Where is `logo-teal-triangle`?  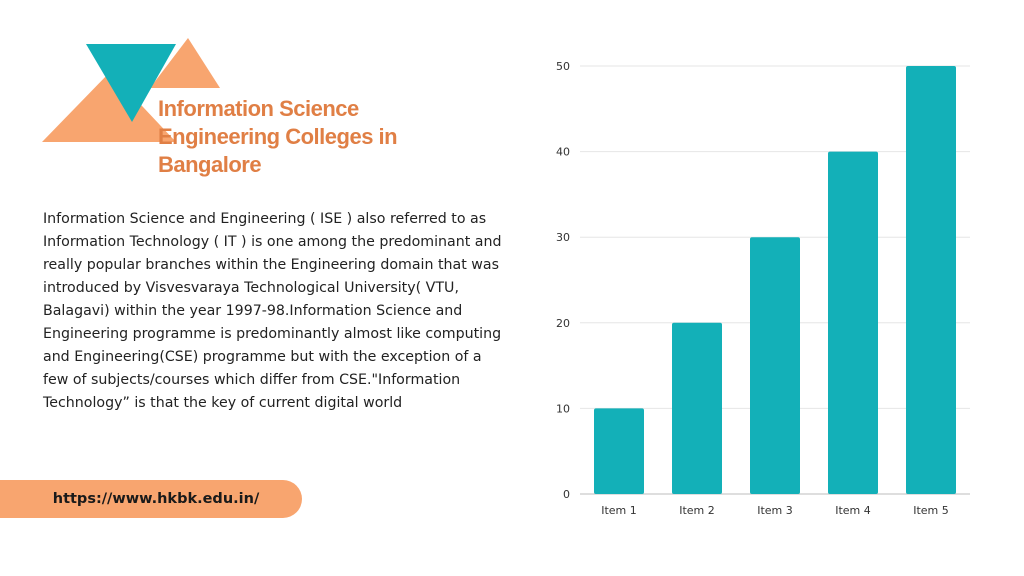 logo-teal-triangle is located at coordinates (131, 83).